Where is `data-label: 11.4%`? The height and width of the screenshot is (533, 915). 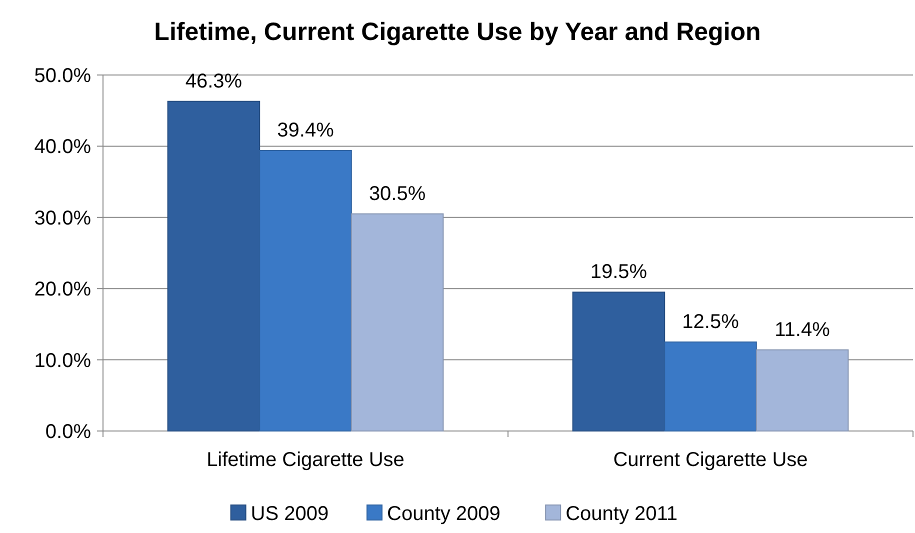 data-label: 11.4% is located at coordinates (802, 329).